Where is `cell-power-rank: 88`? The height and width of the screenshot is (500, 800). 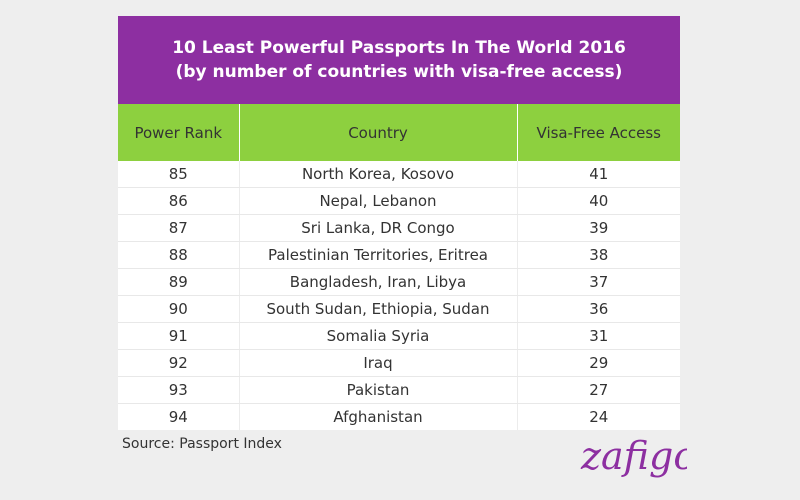 cell-power-rank: 88 is located at coordinates (178, 255).